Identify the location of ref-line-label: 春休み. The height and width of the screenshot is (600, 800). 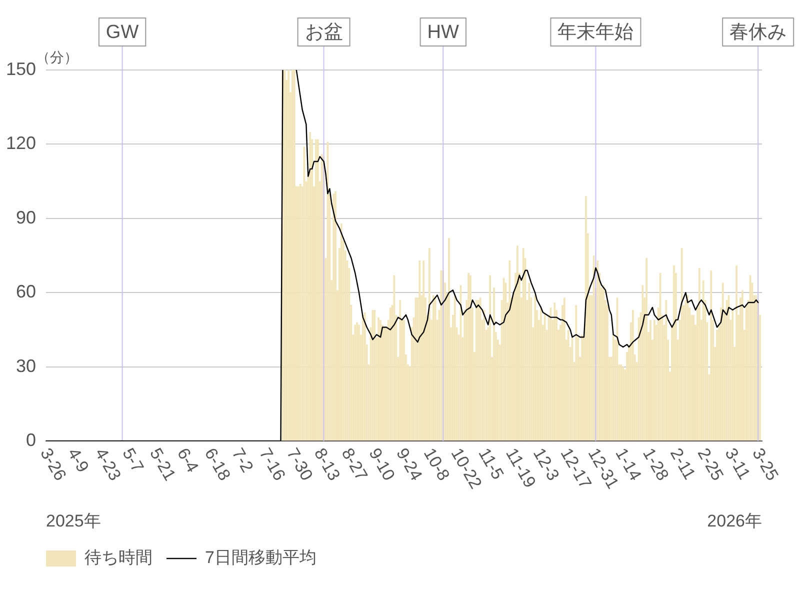
(758, 33).